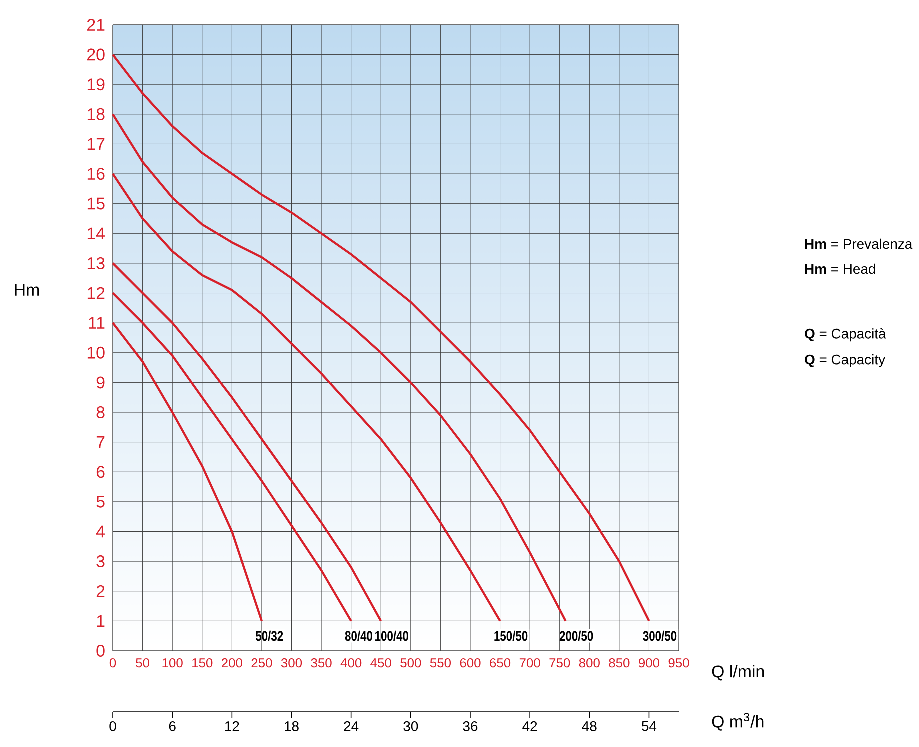  Describe the element at coordinates (100, 472) in the screenshot. I see `y-tick-label: 6` at that location.